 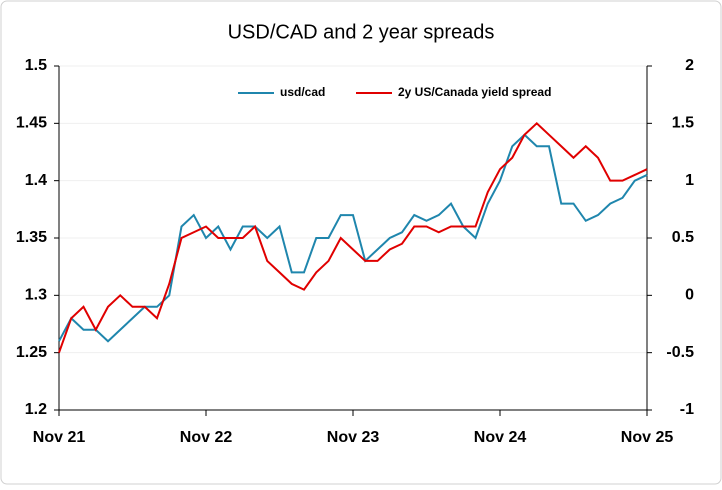 What do you see at coordinates (680, 352) in the screenshot?
I see `y2-tick-label: -0.5` at bounding box center [680, 352].